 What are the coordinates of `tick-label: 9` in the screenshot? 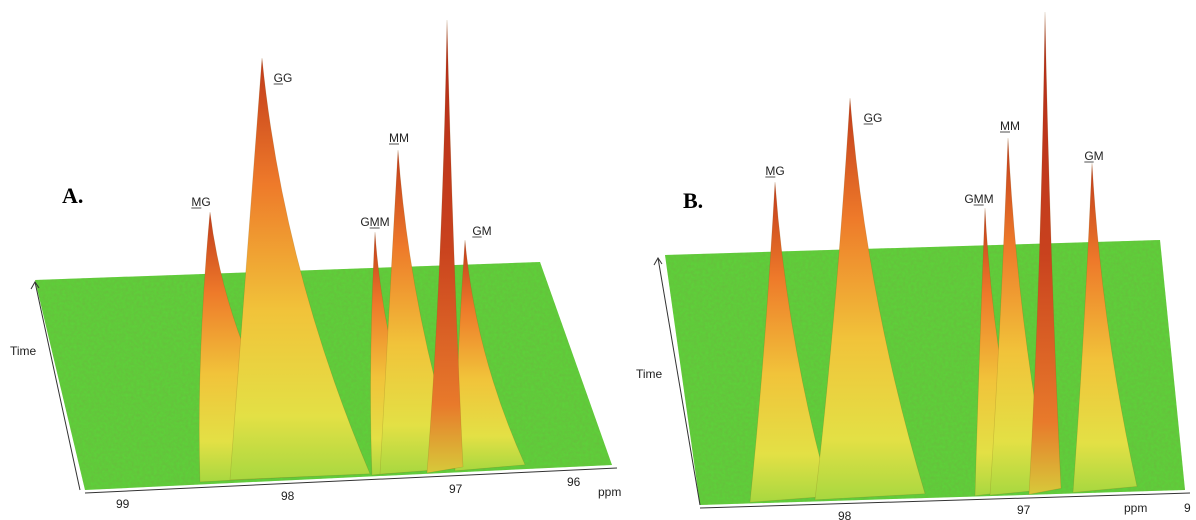 It's located at (1187, 508).